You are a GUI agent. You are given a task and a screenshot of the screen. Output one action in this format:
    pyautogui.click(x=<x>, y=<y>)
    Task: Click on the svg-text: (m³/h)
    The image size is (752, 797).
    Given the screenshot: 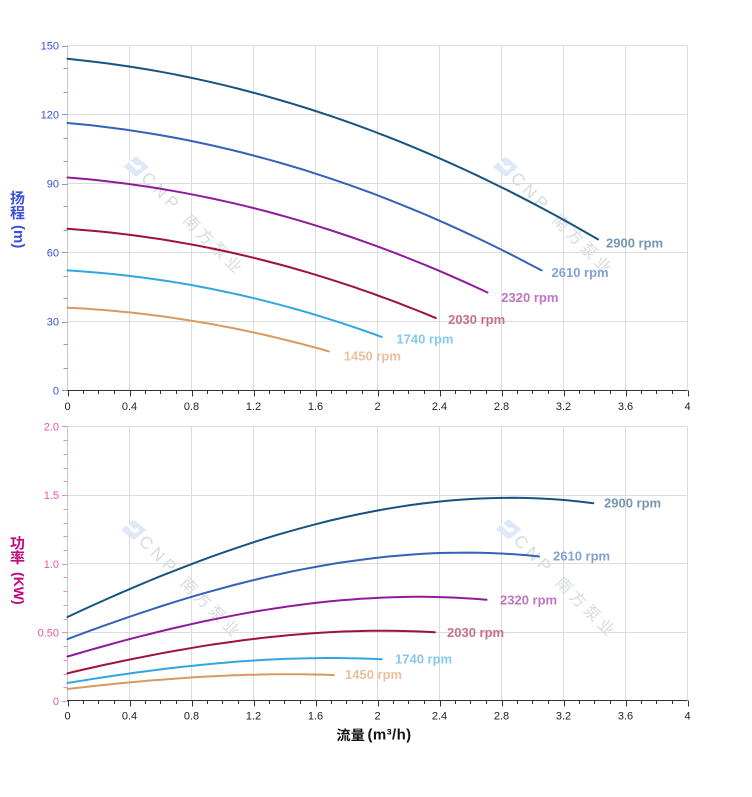 What is the action you would take?
    pyautogui.click(x=390, y=735)
    